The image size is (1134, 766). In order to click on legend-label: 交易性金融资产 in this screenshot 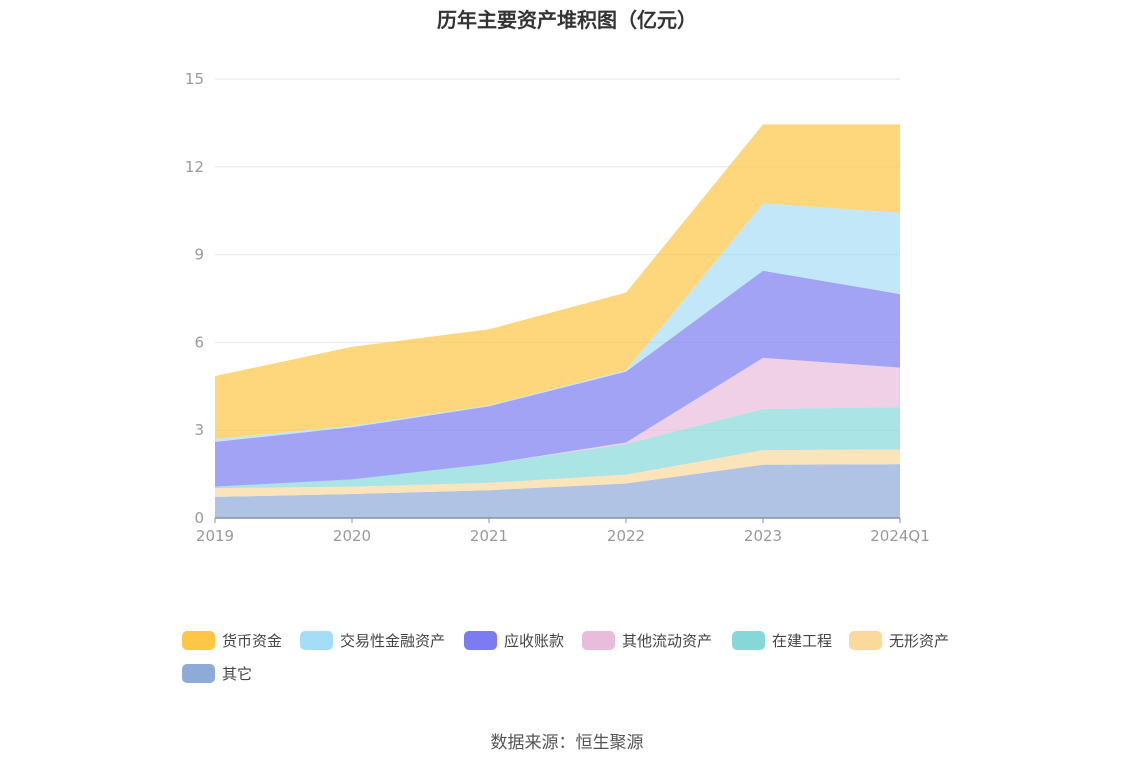, I will do `click(393, 641)`.